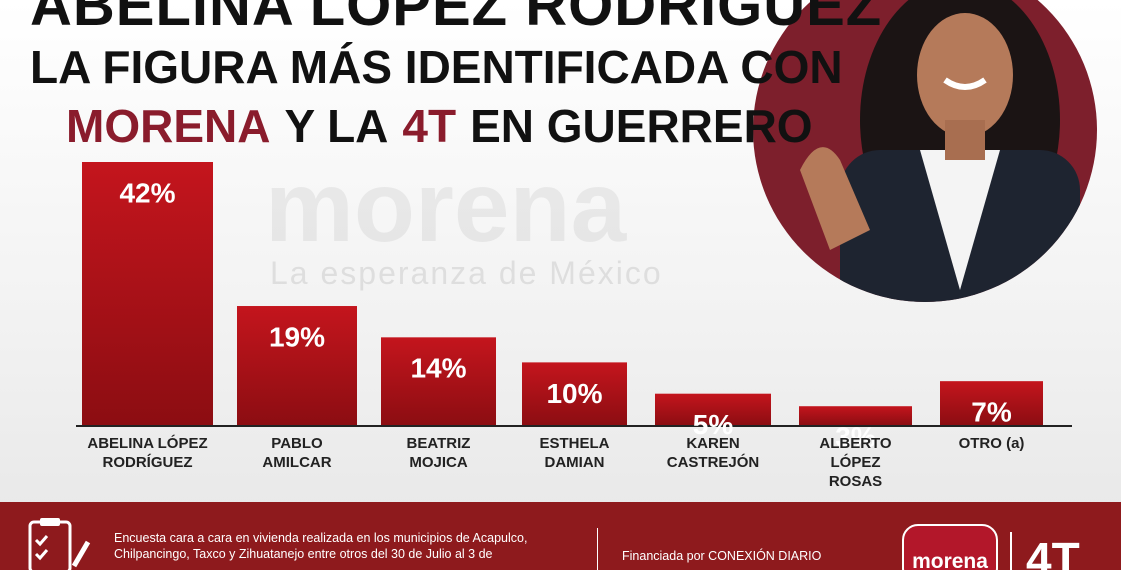 Image resolution: width=1121 pixels, height=570 pixels. What do you see at coordinates (297, 336) in the screenshot?
I see `value-label: 19%` at bounding box center [297, 336].